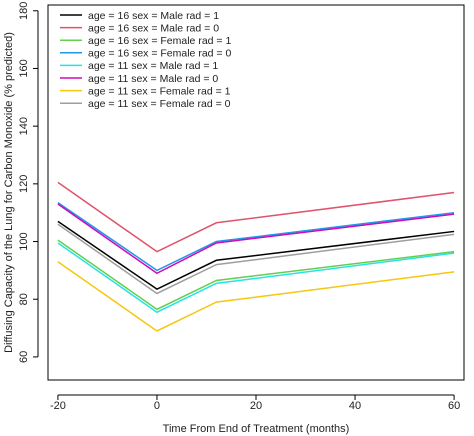 The width and height of the screenshot is (474, 436). What do you see at coordinates (157, 406) in the screenshot?
I see `x-tick-label: 0` at bounding box center [157, 406].